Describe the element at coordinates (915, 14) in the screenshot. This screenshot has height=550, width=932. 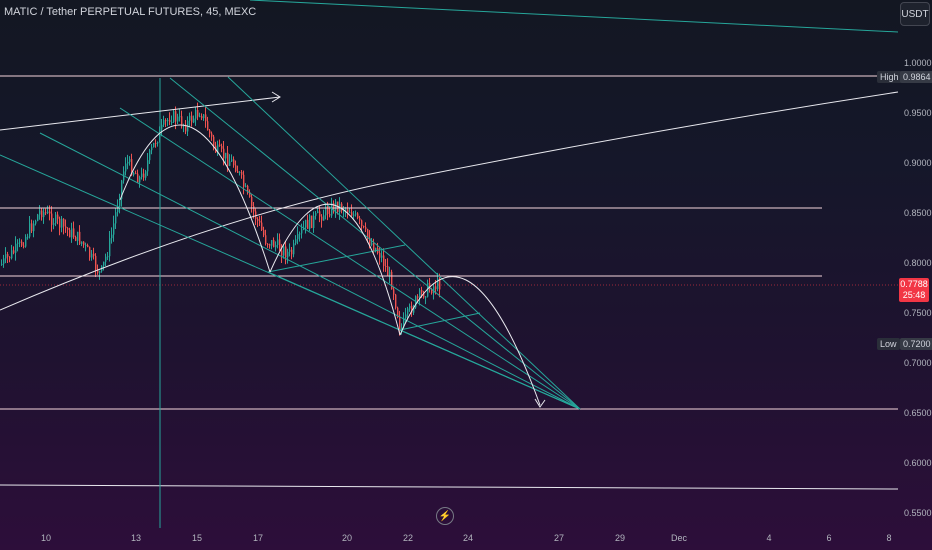
I see `currency-button: USDT` at that location.